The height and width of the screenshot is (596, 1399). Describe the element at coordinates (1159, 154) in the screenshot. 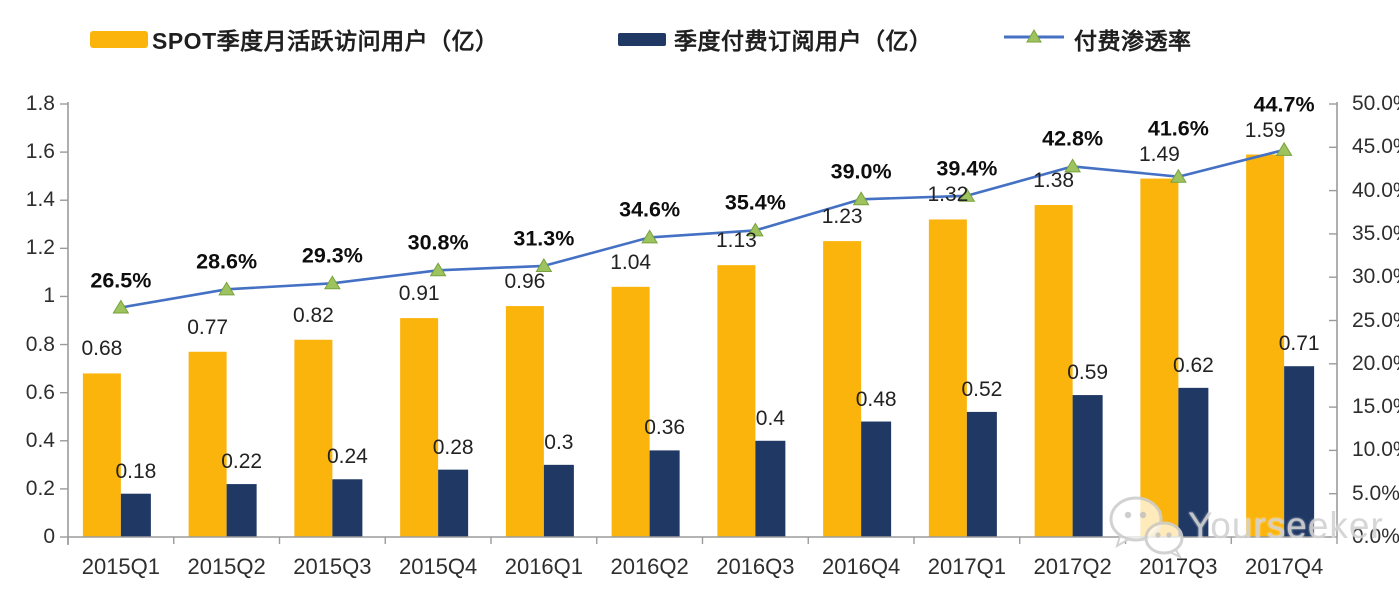

I see `mau-value-label: 1.49` at that location.